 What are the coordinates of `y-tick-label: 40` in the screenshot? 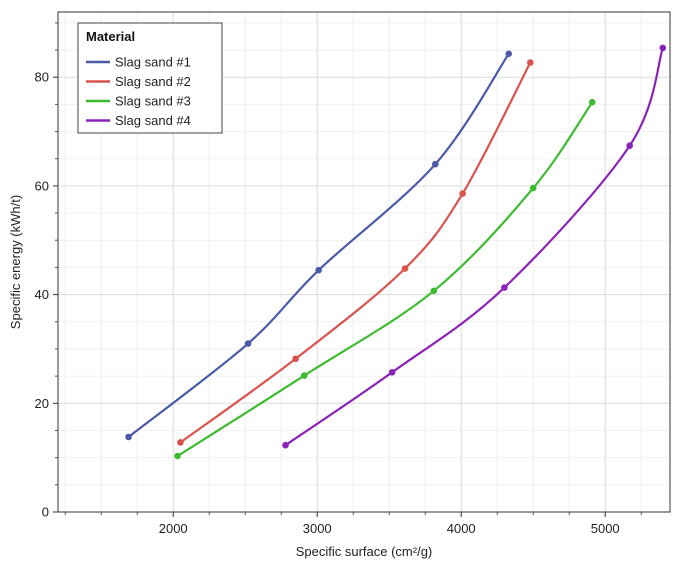 It's located at (42, 294).